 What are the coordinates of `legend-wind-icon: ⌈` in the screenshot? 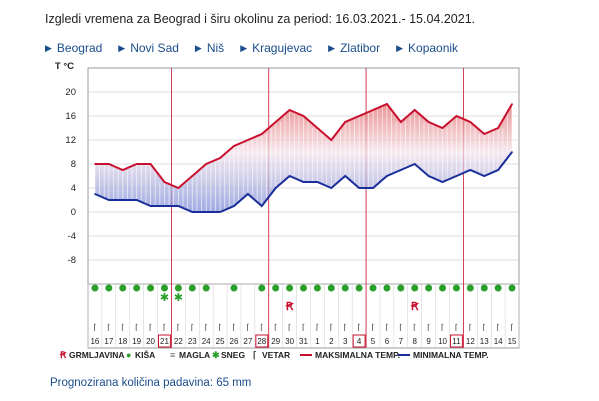 It's located at (255, 355).